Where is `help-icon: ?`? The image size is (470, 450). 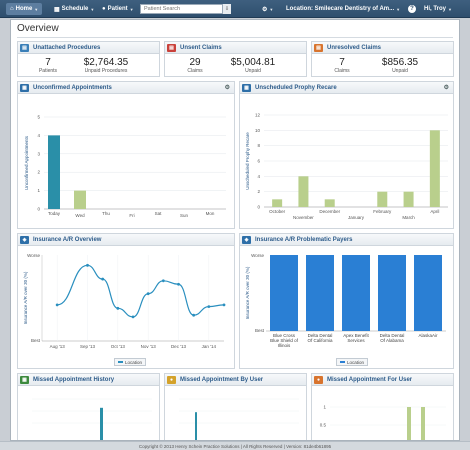 help-icon: ? is located at coordinates (412, 9).